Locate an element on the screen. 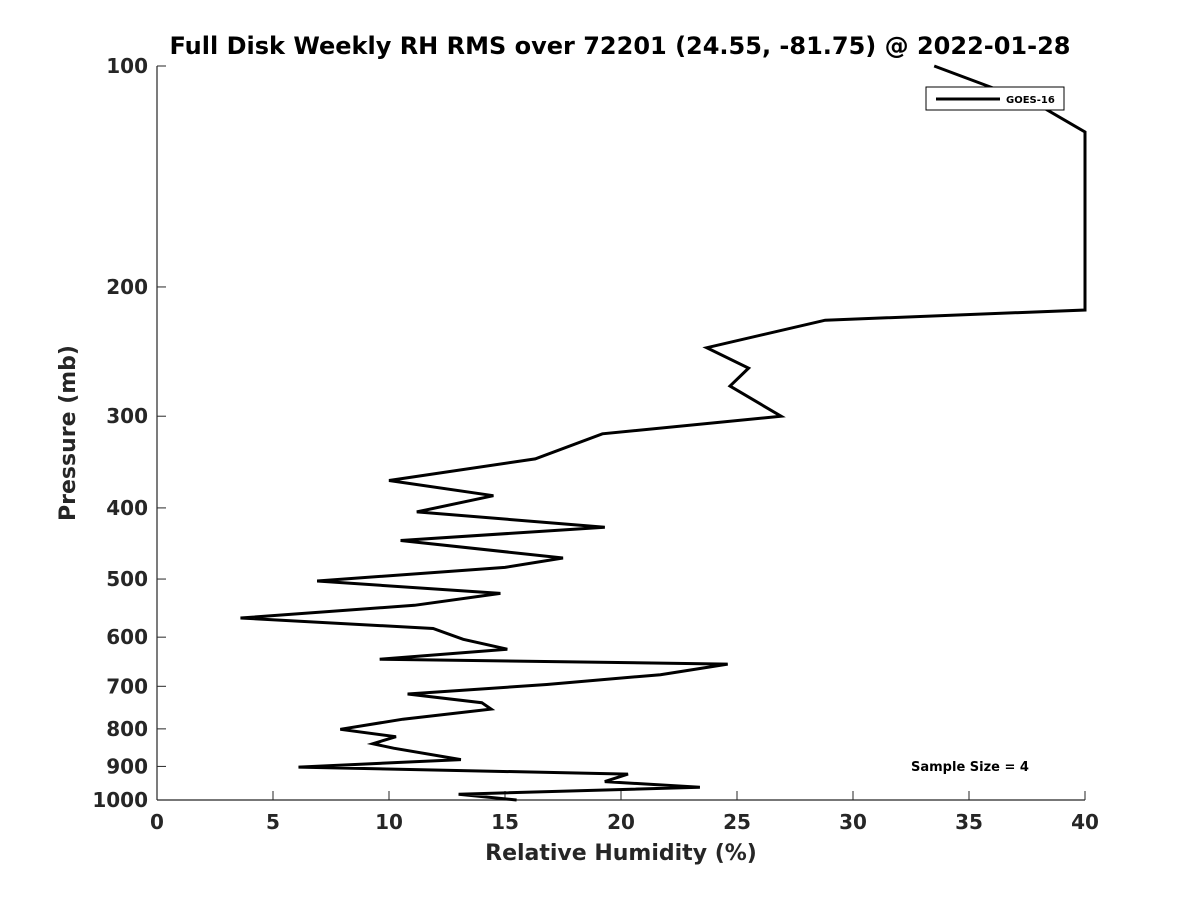 This screenshot has height=900, width=1200. x-tick-label: 0 is located at coordinates (157, 822).